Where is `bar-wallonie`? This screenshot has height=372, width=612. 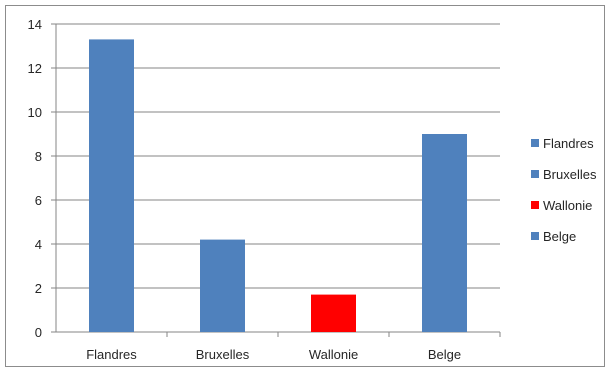 bar-wallonie is located at coordinates (333, 313).